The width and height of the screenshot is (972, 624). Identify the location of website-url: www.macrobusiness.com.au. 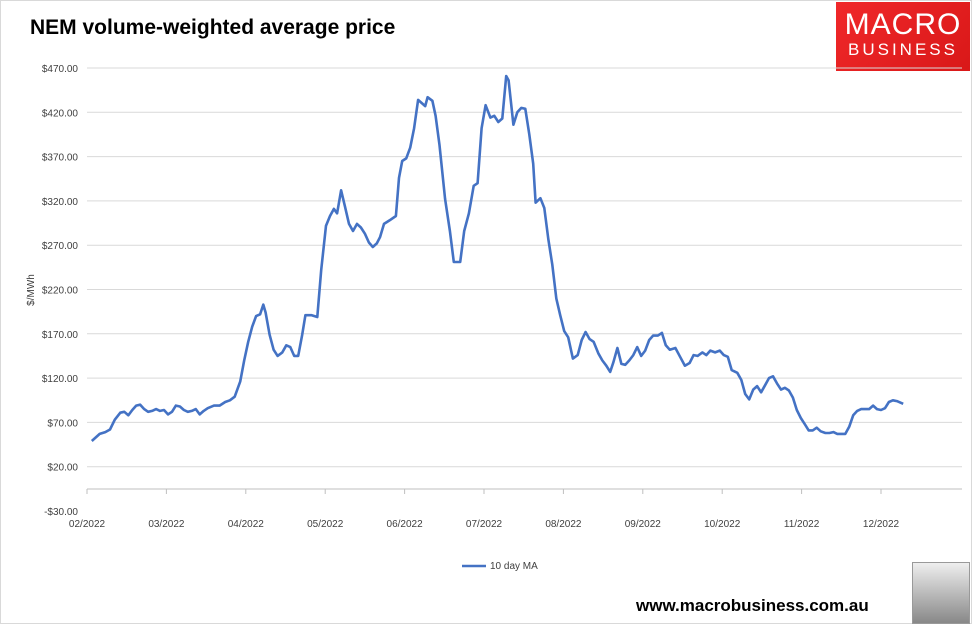
(752, 605).